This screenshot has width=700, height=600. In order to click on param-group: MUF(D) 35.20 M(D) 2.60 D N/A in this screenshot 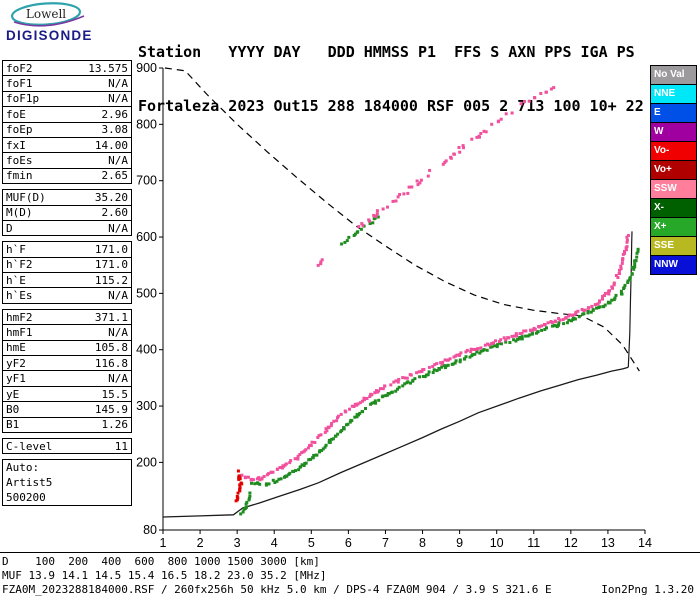, I will do `click(67, 213)`.